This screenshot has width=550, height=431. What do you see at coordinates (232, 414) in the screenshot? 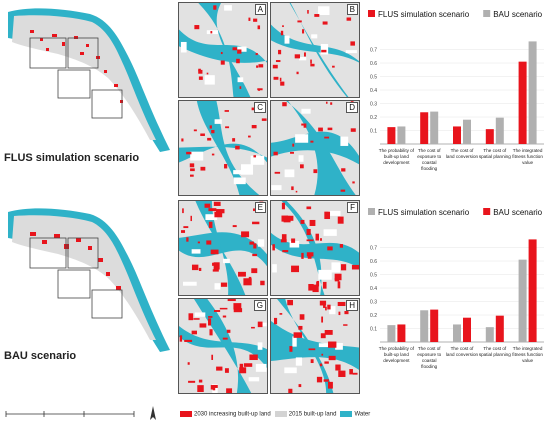
I see `legend-label: 2030 increasing built-up land` at bounding box center [232, 414].